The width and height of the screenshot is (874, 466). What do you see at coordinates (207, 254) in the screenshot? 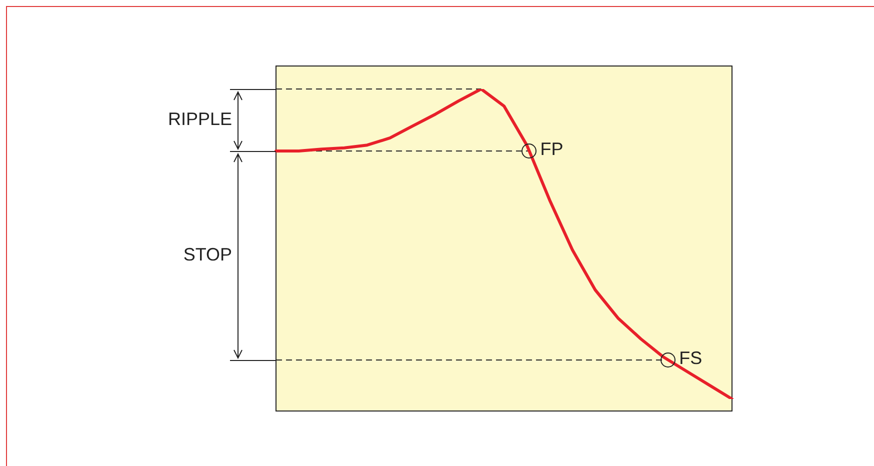
I see `text: STOP` at bounding box center [207, 254].